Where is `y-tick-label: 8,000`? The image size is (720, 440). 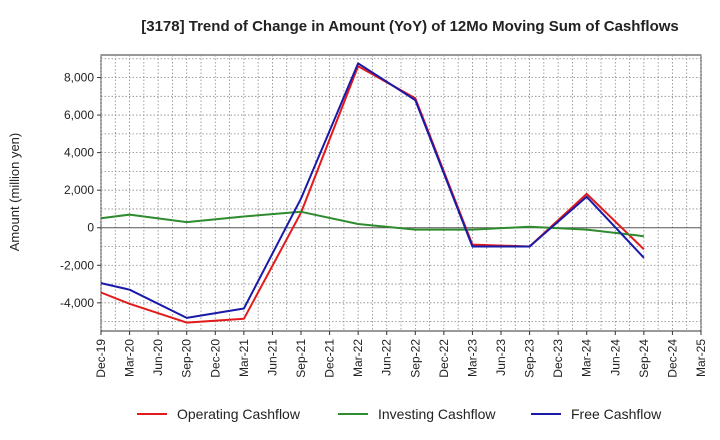
y-tick-label: 8,000 is located at coordinates (79, 78).